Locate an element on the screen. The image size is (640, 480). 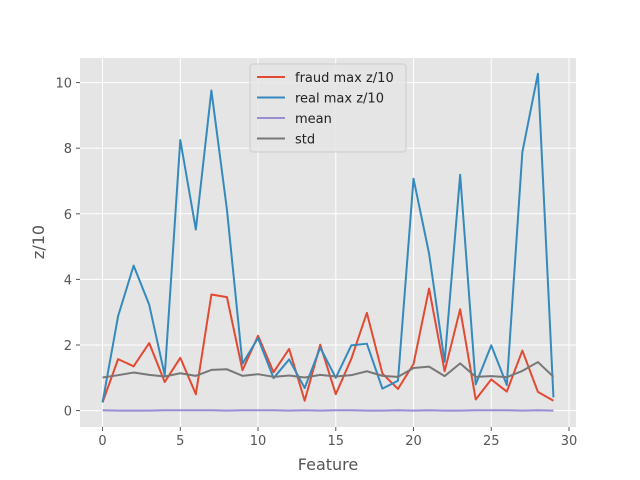
x-axis-label: Feature is located at coordinates (328, 464).